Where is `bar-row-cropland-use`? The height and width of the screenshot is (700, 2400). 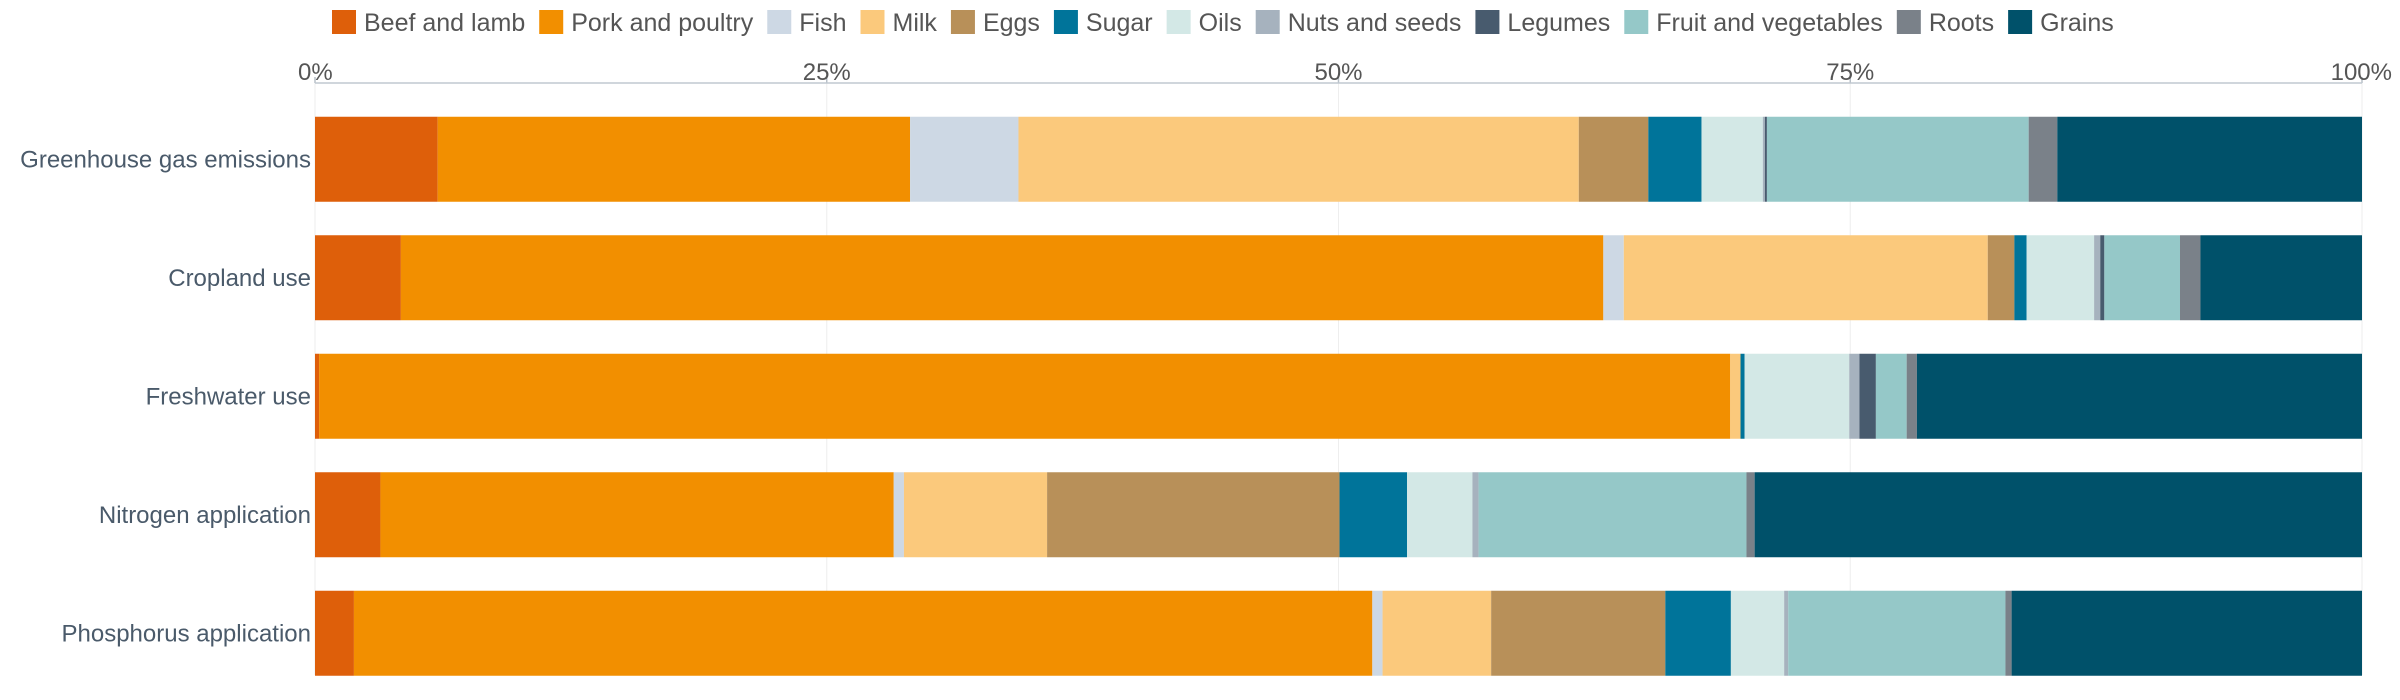
bar-row-cropland-use is located at coordinates (1338, 278).